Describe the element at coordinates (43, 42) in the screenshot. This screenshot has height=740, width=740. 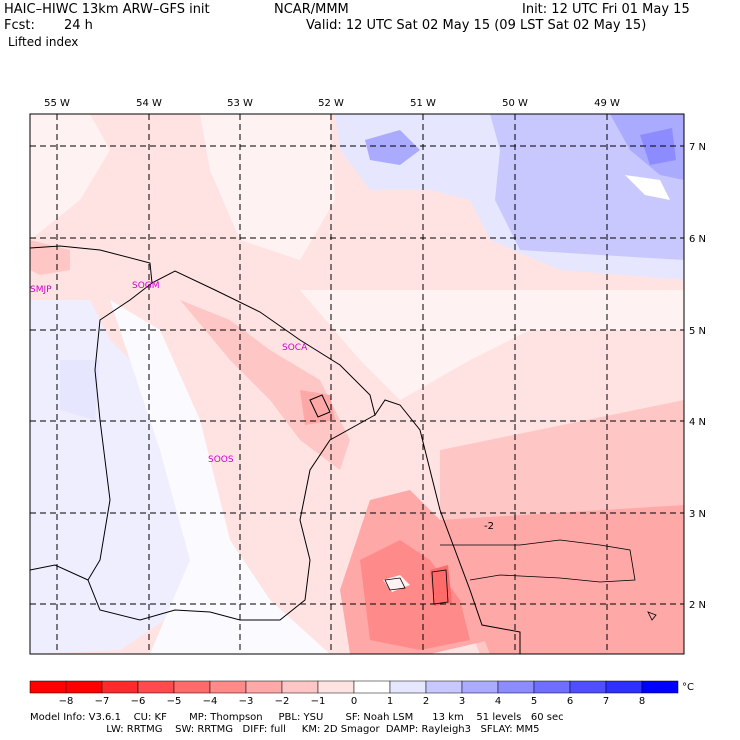
I see `field-name: Lifted index` at that location.